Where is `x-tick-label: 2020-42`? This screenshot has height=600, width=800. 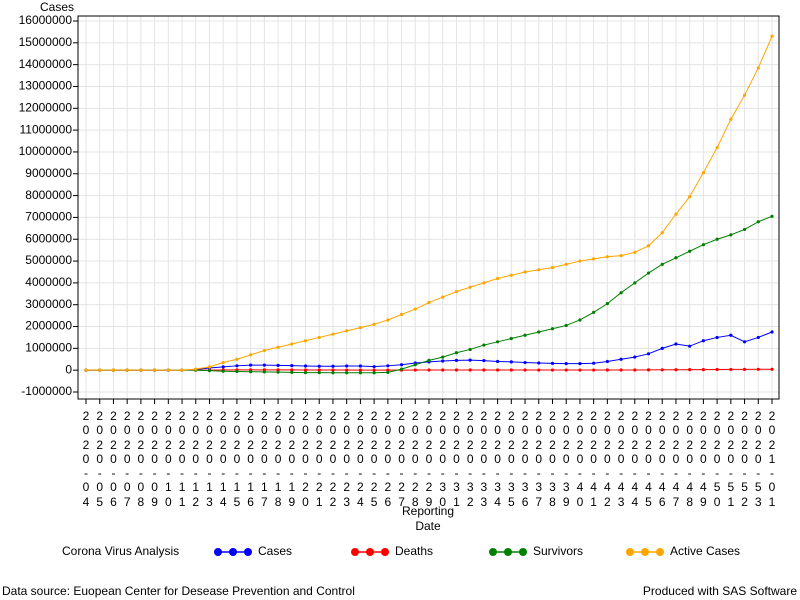 x-tick-label: 2020-42 is located at coordinates (607, 459).